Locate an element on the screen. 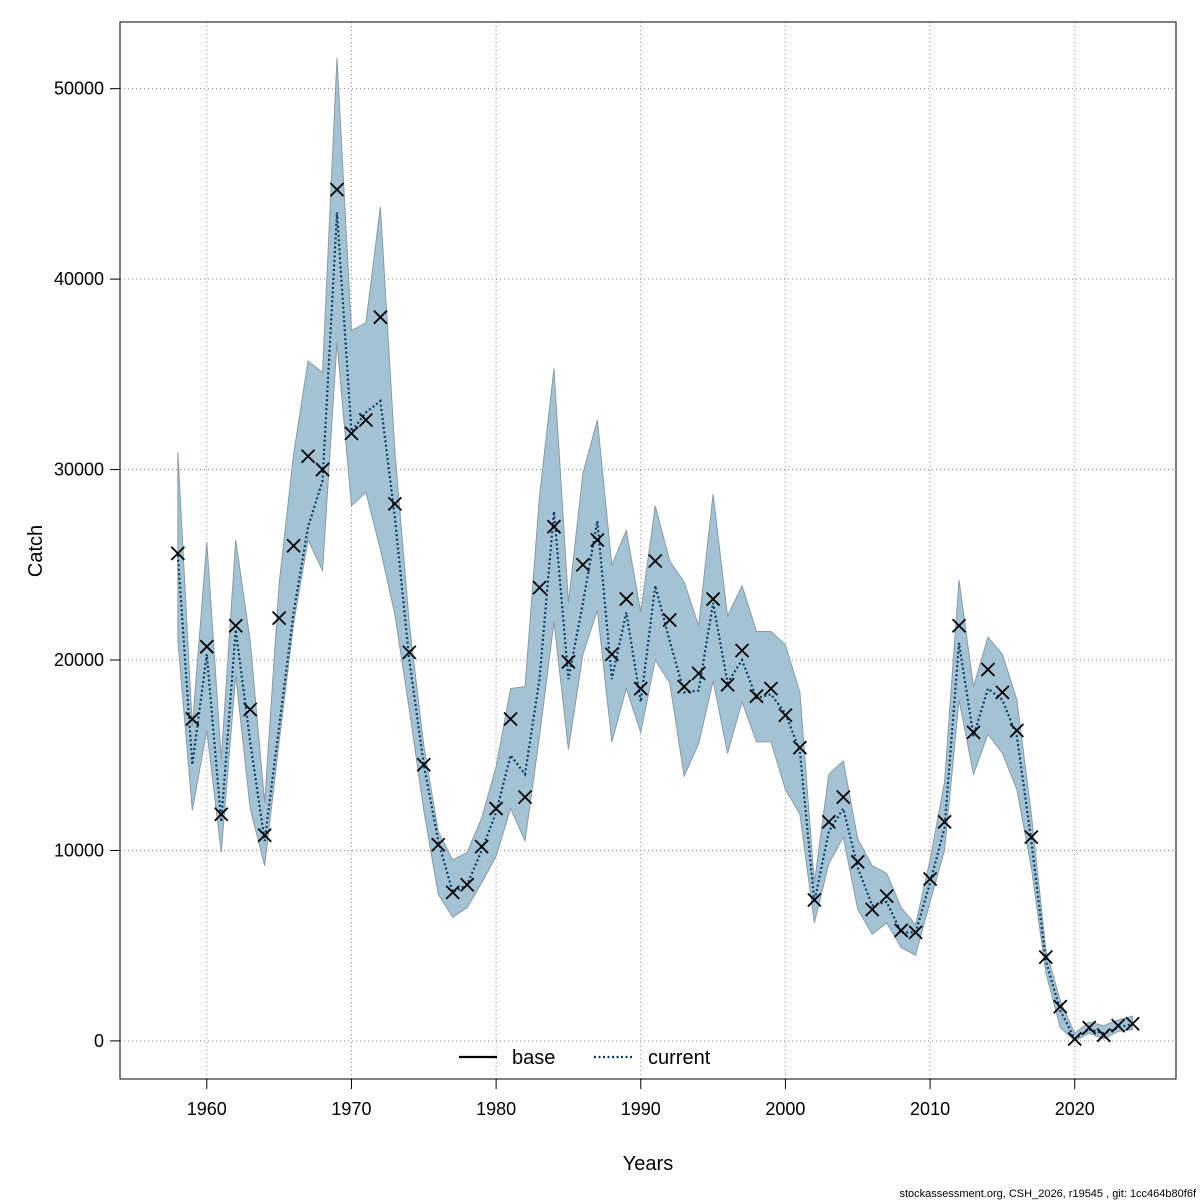  y-tick-label: 40000 is located at coordinates (79, 279).